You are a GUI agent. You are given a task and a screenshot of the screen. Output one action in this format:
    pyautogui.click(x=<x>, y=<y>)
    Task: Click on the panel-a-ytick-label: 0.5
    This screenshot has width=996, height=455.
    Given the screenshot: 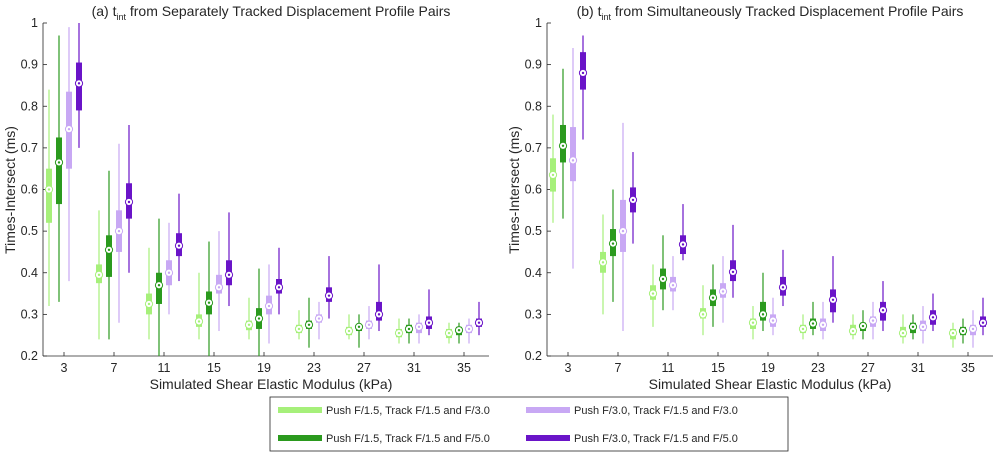 What is the action you would take?
    pyautogui.click(x=29, y=231)
    